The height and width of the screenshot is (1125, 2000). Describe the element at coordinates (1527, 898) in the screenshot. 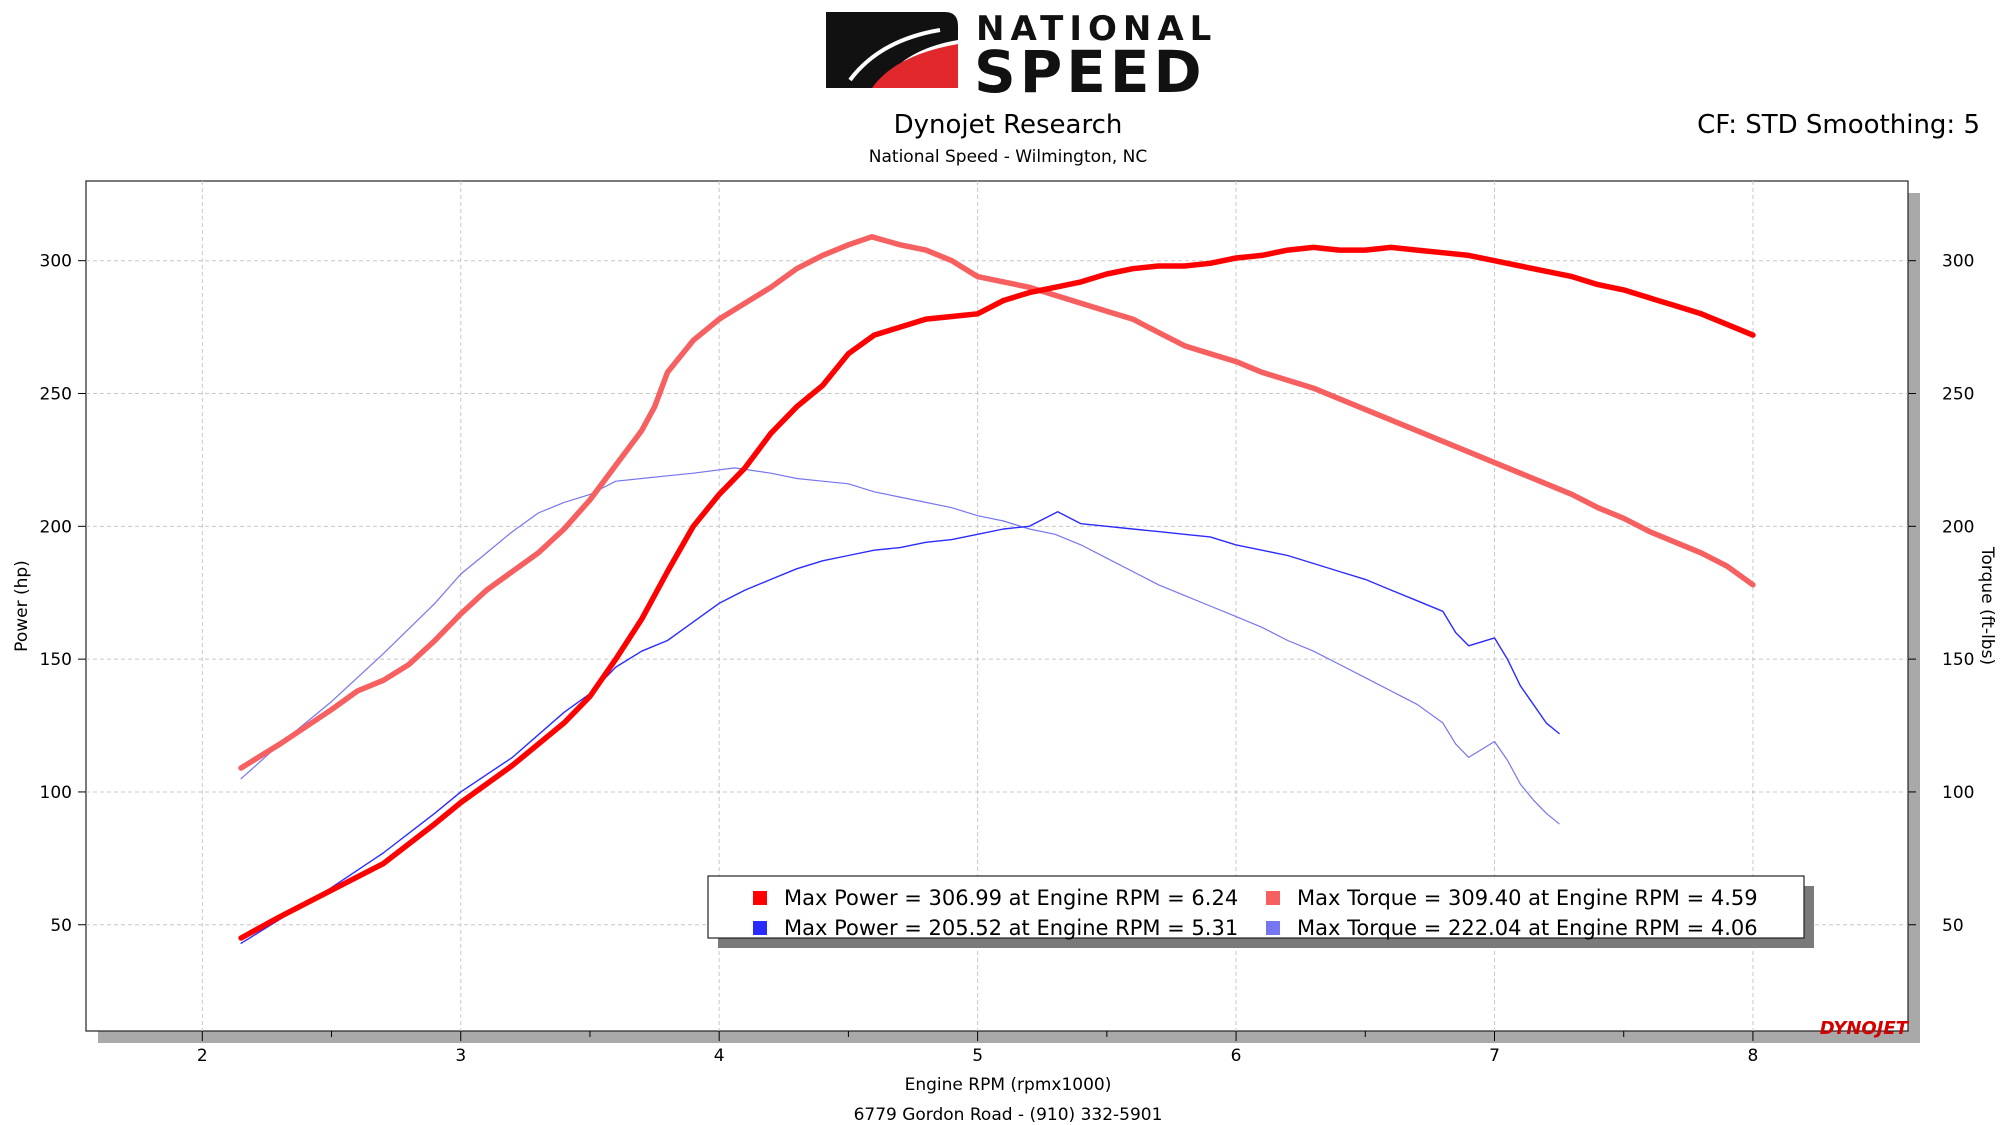

I see `legend-entry: Max Torque = 309.40 at Engine RPM = 4.59` at that location.